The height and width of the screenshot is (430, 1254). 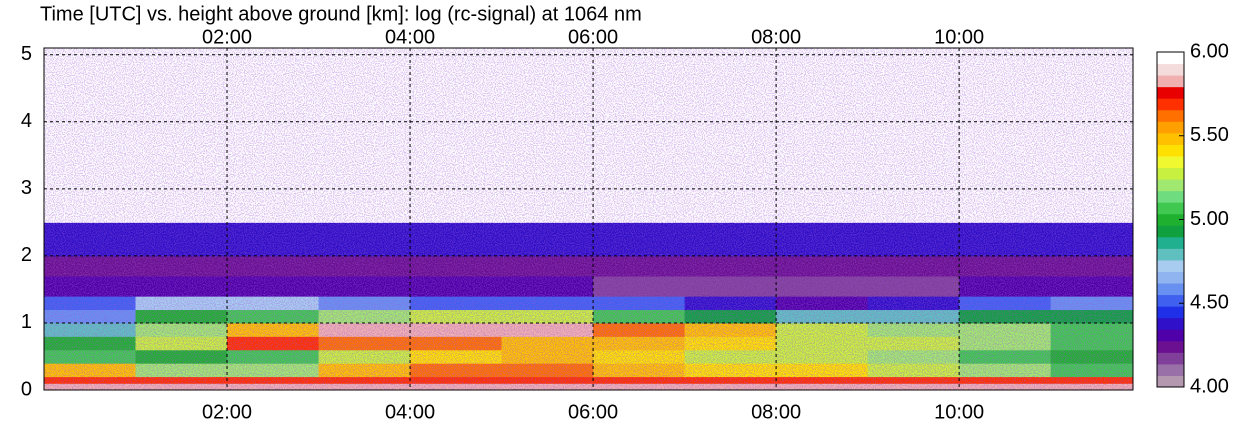 What do you see at coordinates (1209, 303) in the screenshot?
I see `colorbar-tick-label: 4.50` at bounding box center [1209, 303].